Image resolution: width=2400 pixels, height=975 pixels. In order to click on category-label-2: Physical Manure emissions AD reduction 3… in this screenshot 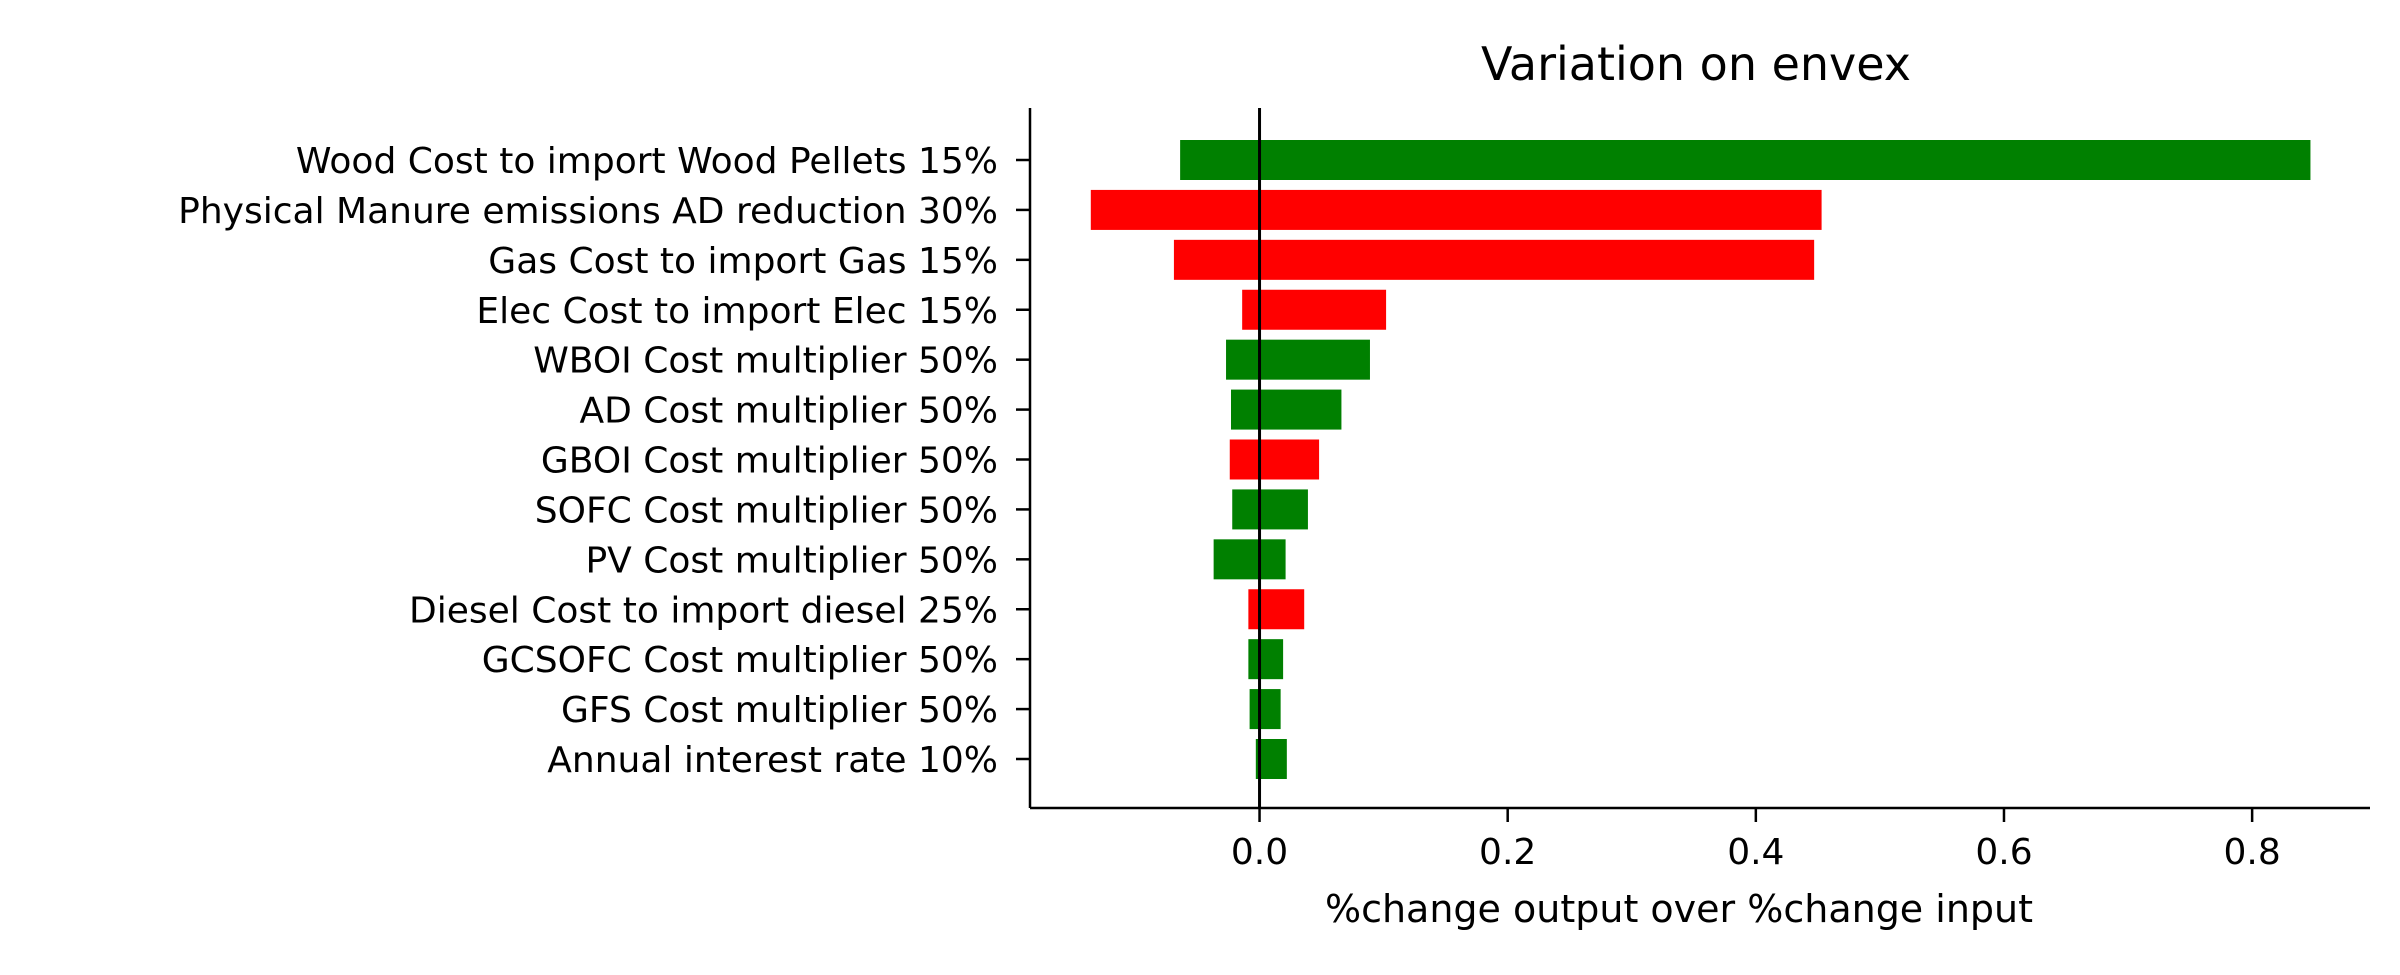, I will do `click(588, 211)`.